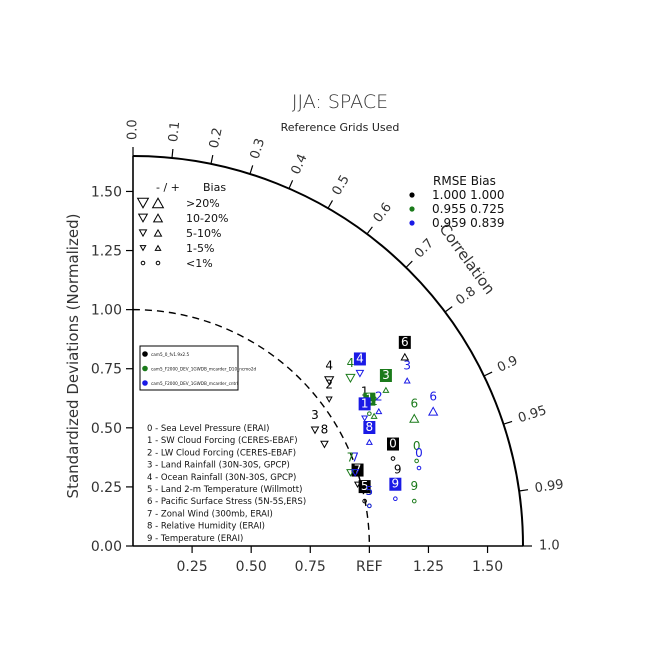 The image size is (648, 648). Describe the element at coordinates (424, 248) in the screenshot. I see `correlation-tick-label: 0.7` at that location.